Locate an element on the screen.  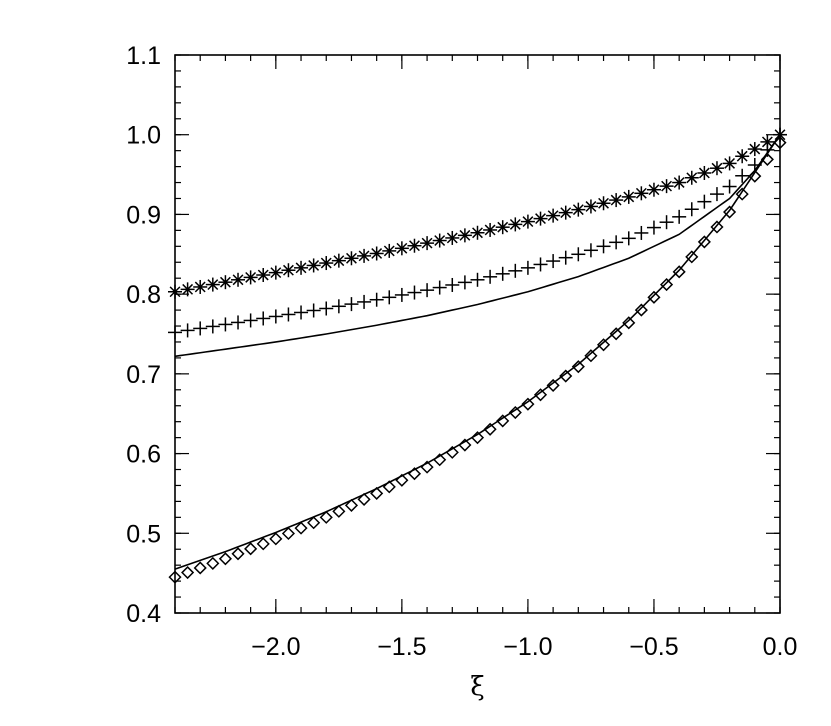
y-tick-label: 0.6 is located at coordinates (143, 455).